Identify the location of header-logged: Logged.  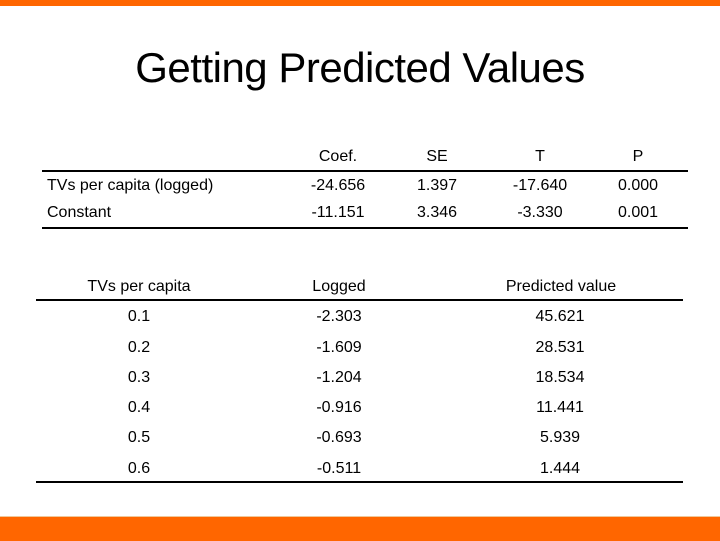
(339, 286).